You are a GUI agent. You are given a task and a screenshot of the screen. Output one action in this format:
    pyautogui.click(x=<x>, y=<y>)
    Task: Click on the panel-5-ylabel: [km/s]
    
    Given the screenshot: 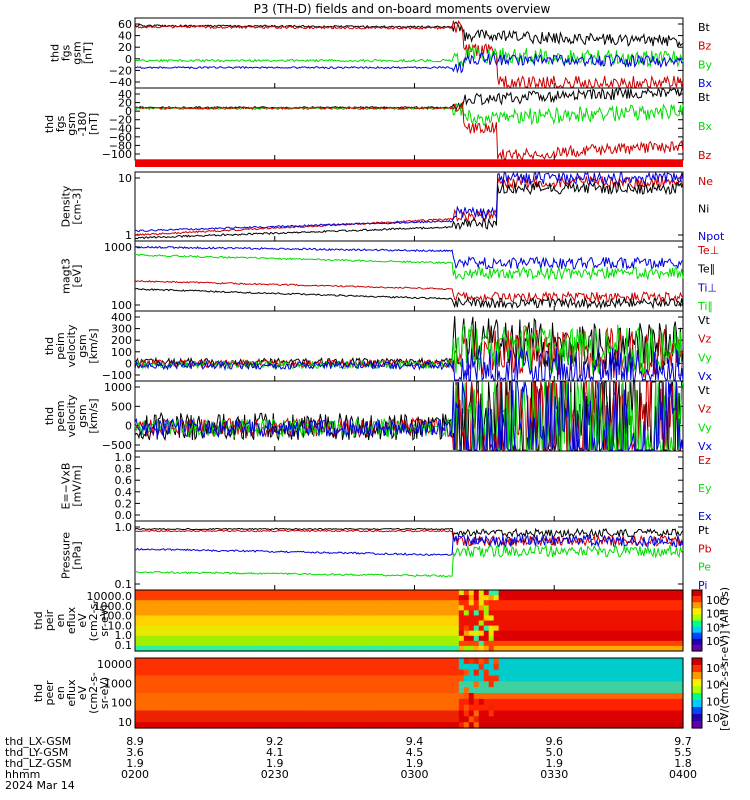 What is the action you would take?
    pyautogui.click(x=93, y=345)
    